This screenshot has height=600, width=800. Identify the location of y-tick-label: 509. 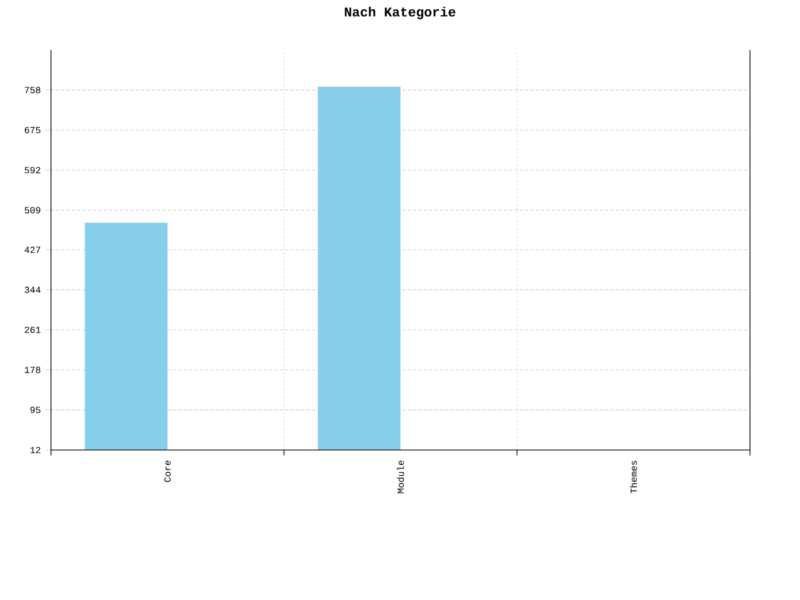
(32, 210).